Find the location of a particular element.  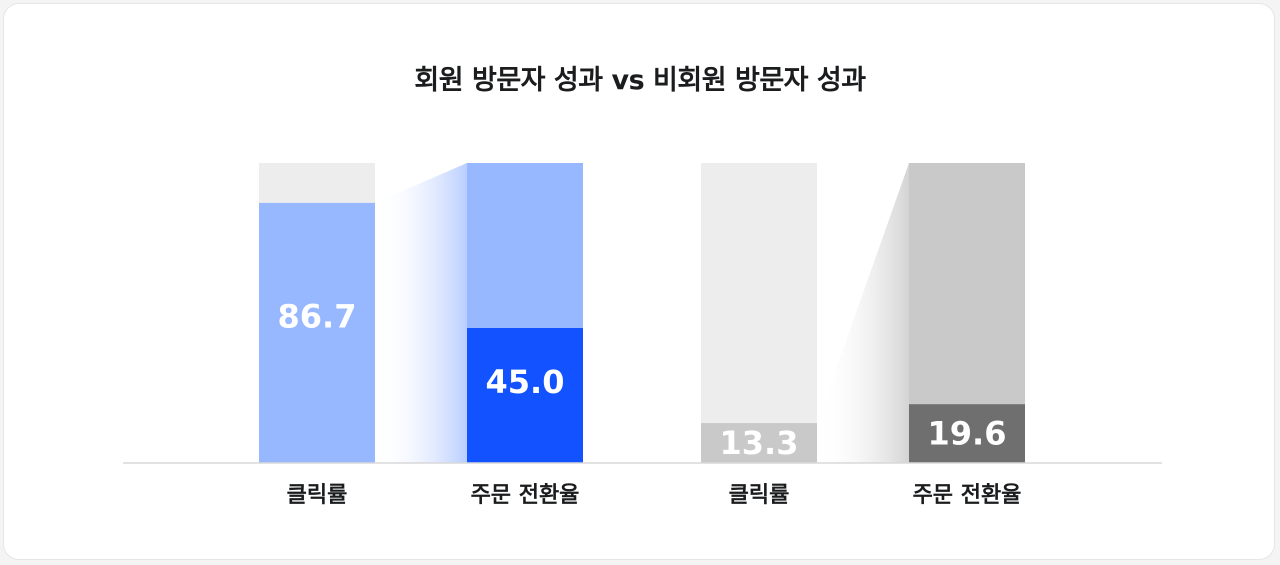

category-label-2-1: 클릭률 is located at coordinates (759, 495).